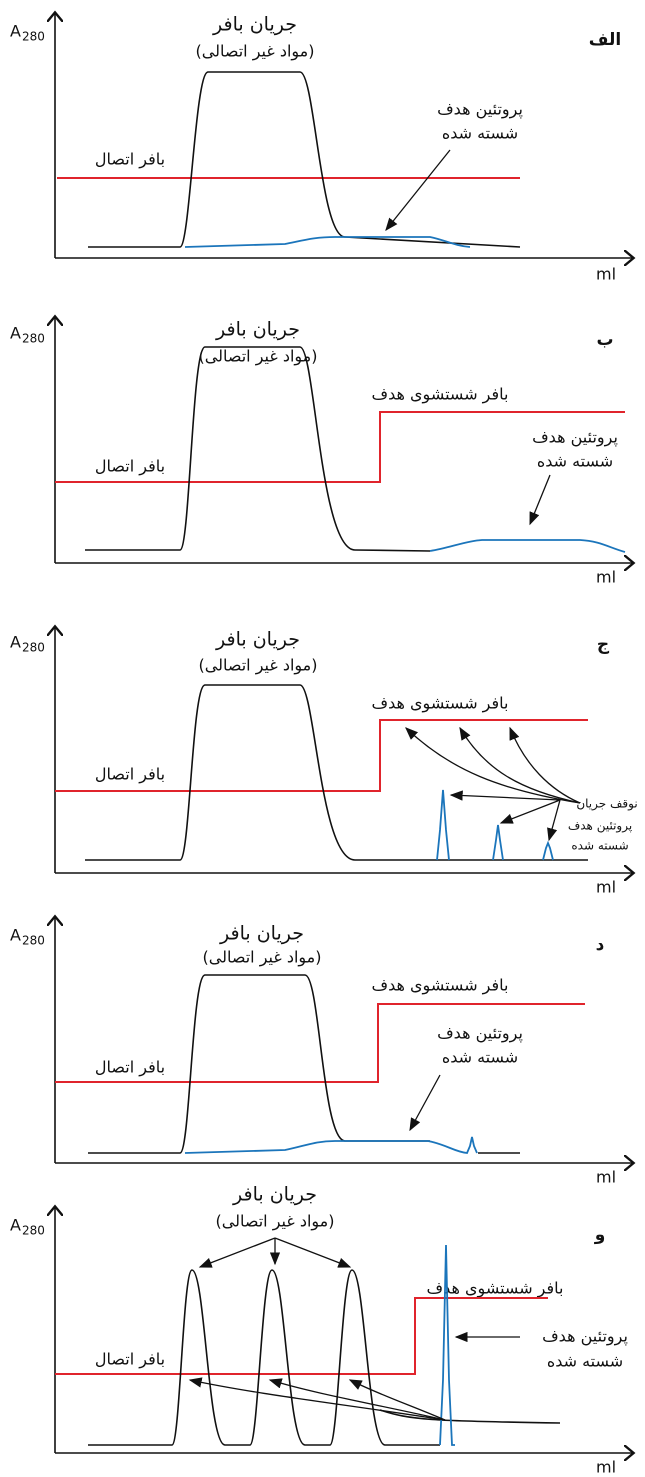 The width and height of the screenshot is (645, 1477). Describe the element at coordinates (447, 1345) in the screenshot. I see `blue-peak` at that location.